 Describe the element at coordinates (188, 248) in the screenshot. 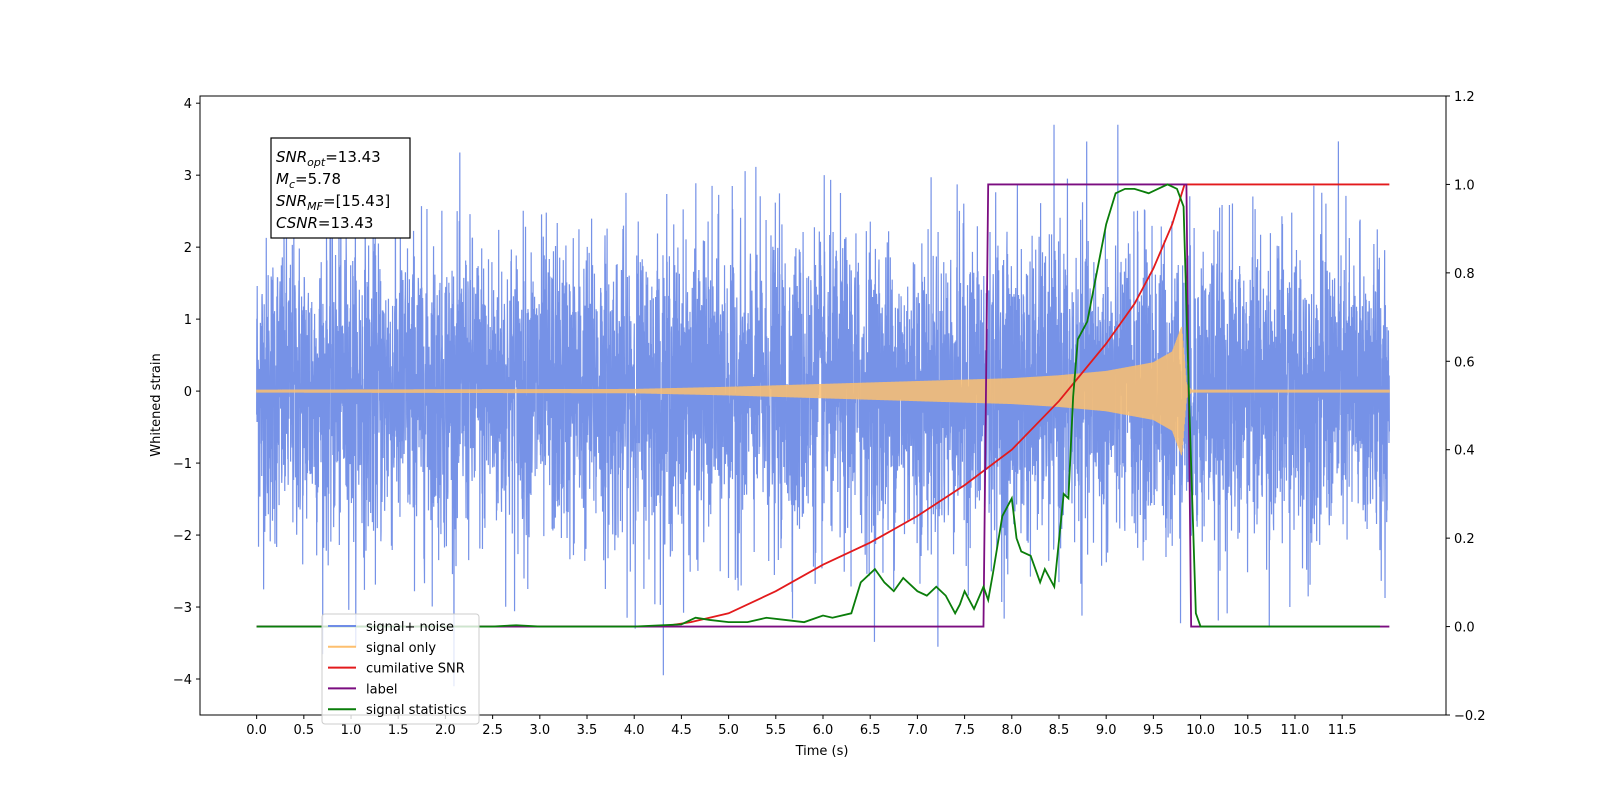

I see `y-tick-label: 2` at that location.